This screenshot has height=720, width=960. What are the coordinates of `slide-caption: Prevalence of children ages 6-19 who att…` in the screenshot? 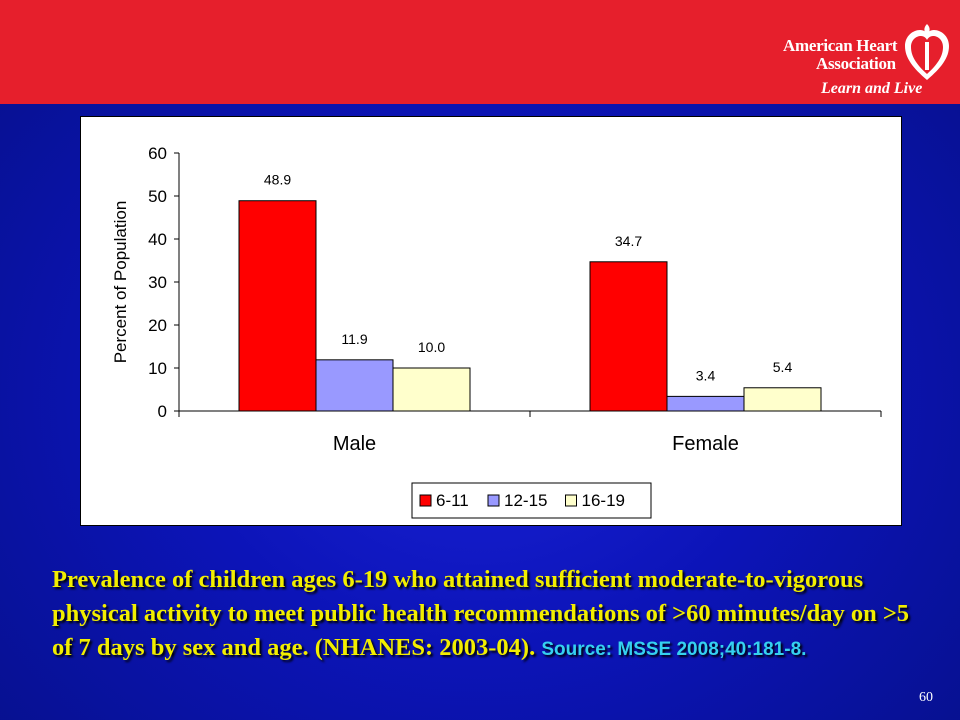 It's located at (482, 615).